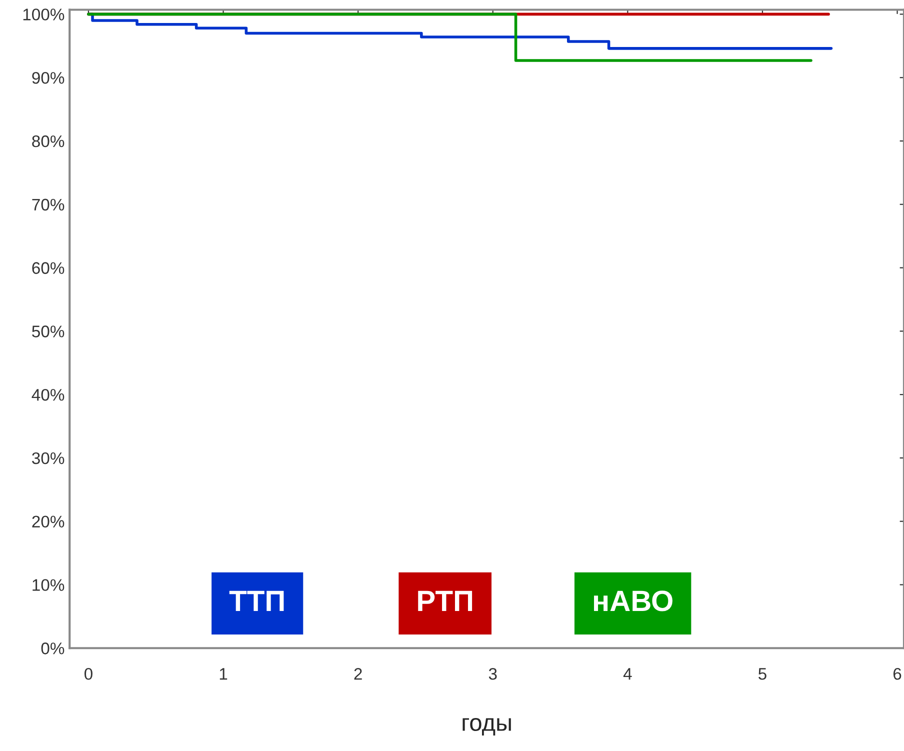 The width and height of the screenshot is (904, 751). Describe the element at coordinates (48, 522) in the screenshot. I see `y-tick-label: 20%` at that location.